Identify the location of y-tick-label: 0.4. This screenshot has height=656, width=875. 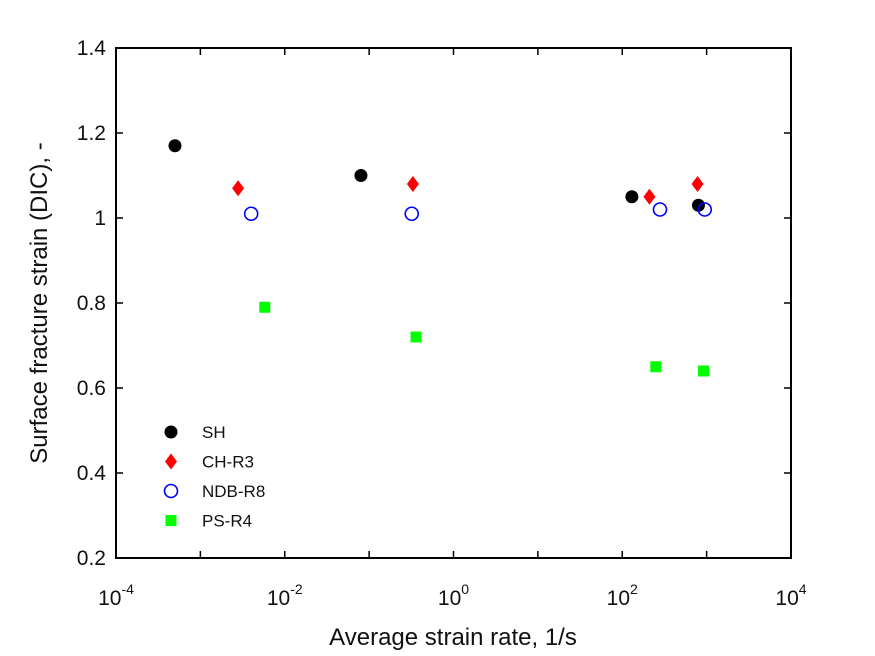
(92, 473).